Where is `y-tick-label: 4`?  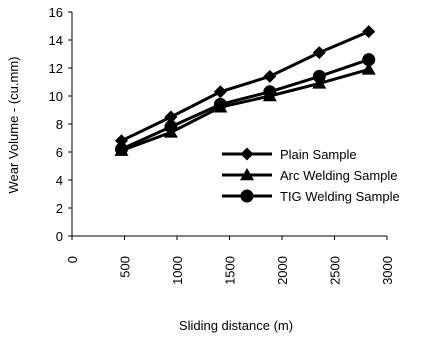
y-tick-label: 4 is located at coordinates (59, 180).